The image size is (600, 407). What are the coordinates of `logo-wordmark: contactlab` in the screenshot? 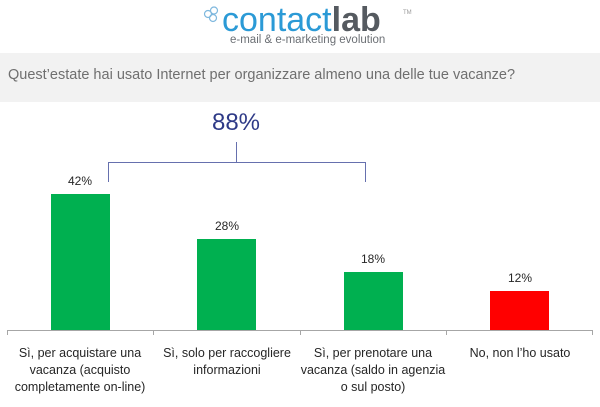 It's located at (301, 20).